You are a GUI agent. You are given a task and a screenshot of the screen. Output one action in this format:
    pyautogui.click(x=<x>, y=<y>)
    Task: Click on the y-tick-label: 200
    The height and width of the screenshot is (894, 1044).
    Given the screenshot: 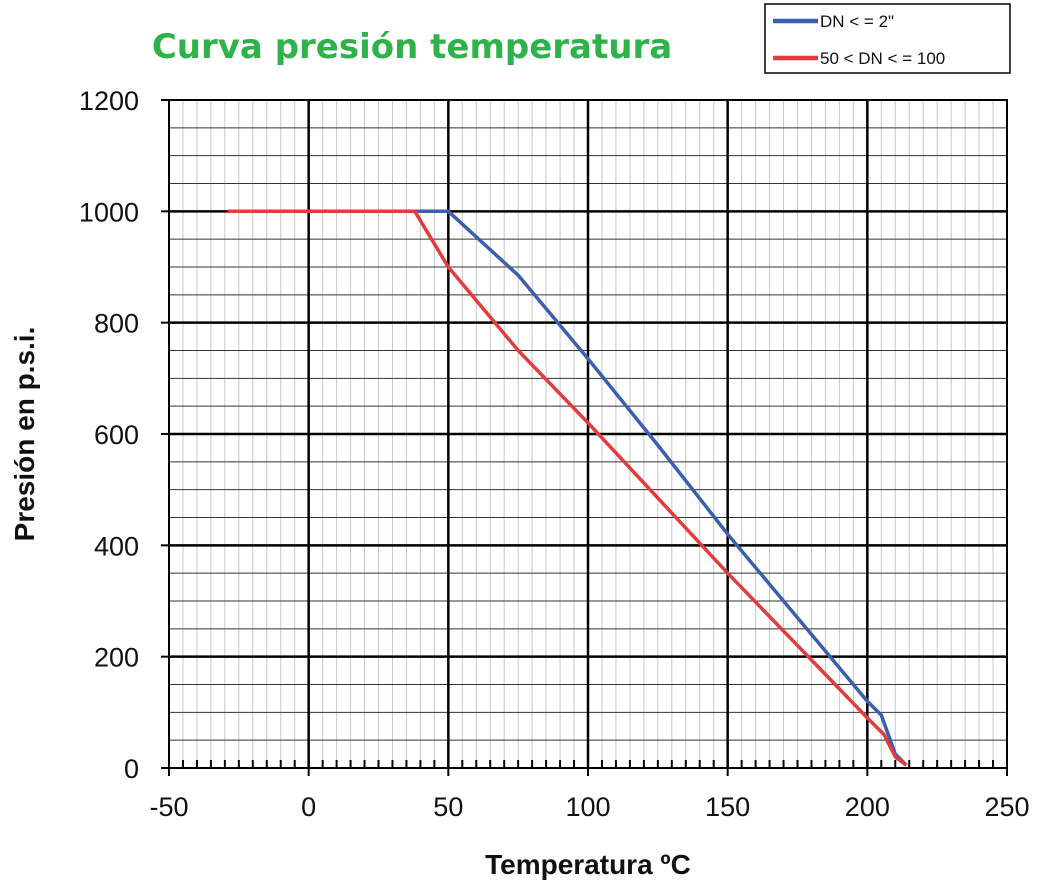 What is the action you would take?
    pyautogui.click(x=116, y=658)
    